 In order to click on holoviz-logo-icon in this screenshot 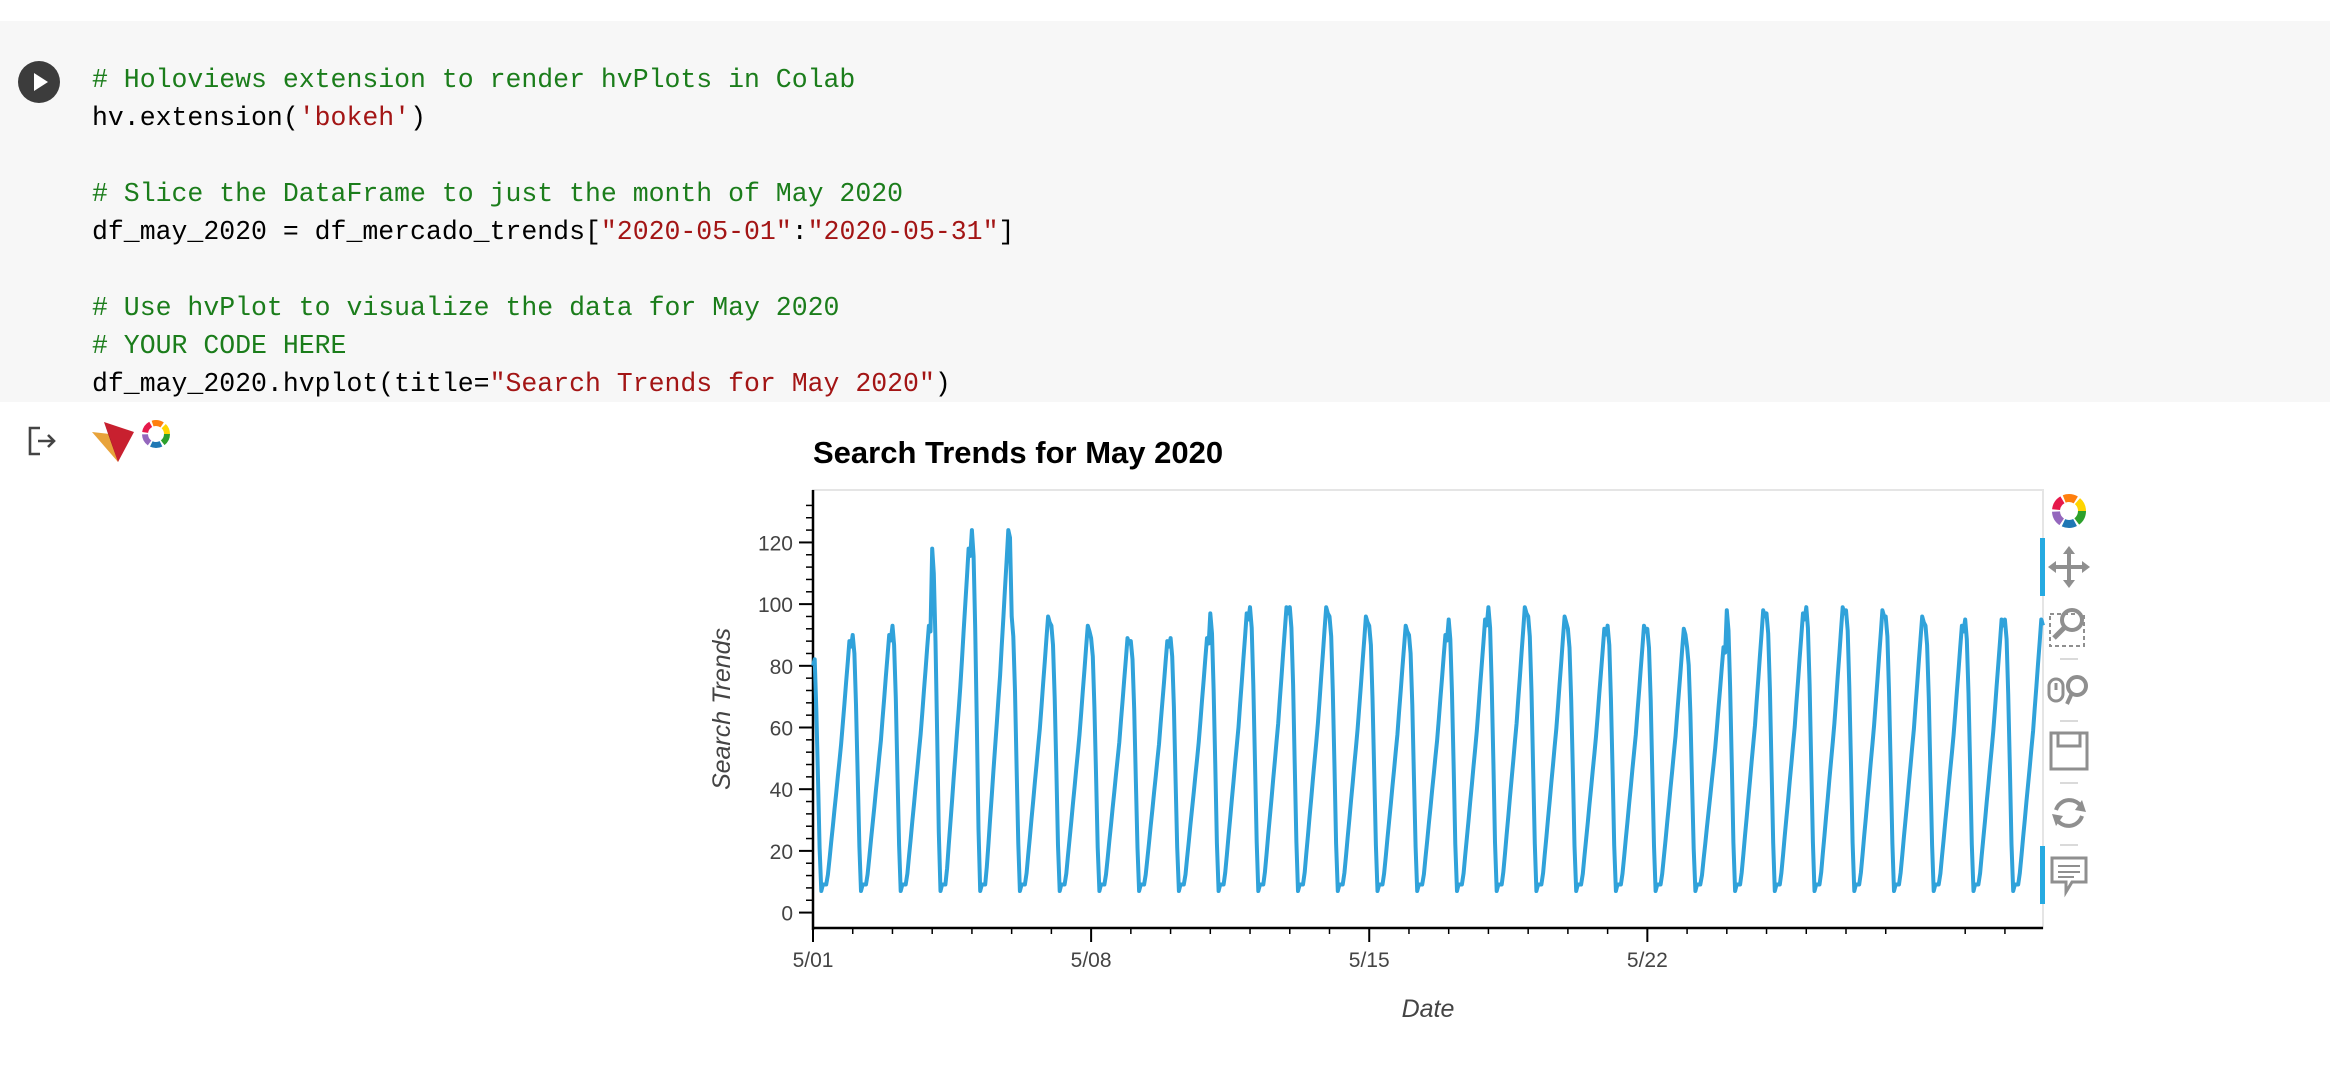, I will do `click(131, 446)`.